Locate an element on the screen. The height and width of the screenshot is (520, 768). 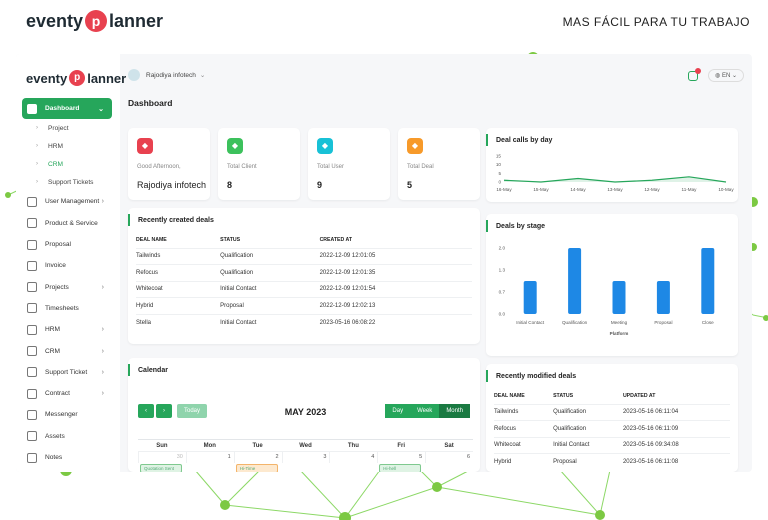
sidebar-item-label: Product & Service is located at coordinates (71, 223).